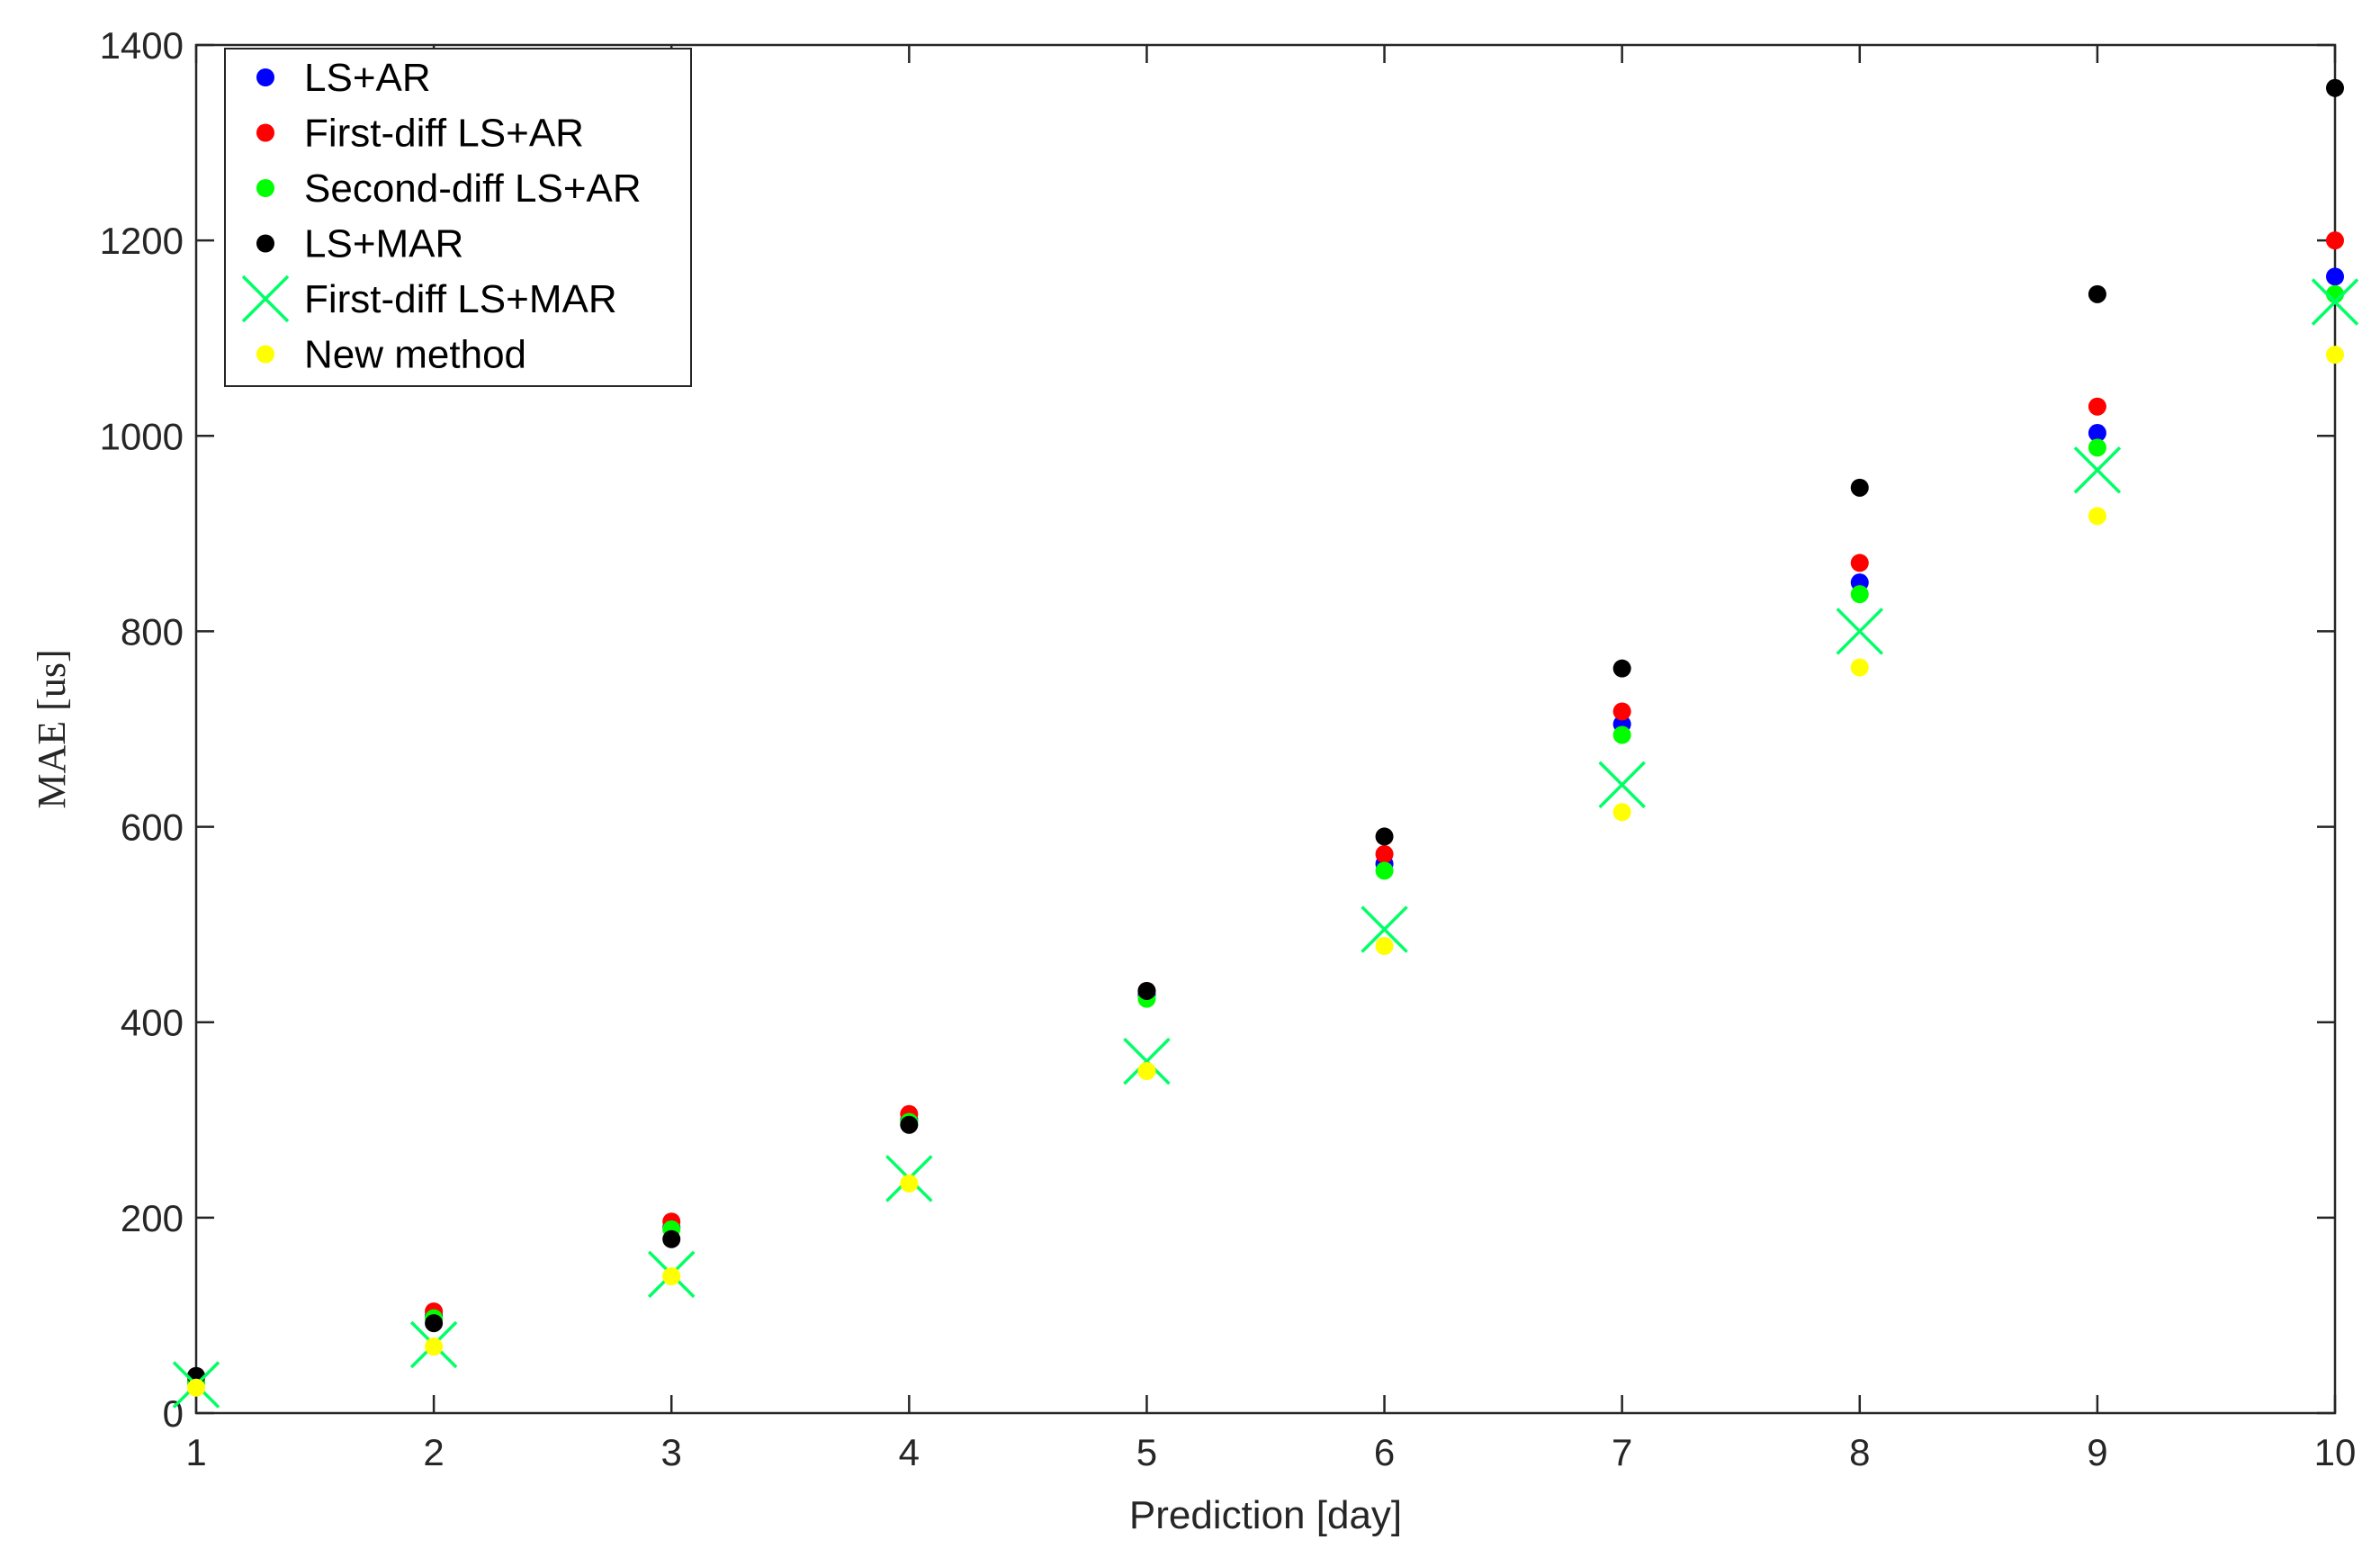 The width and height of the screenshot is (2380, 1549). I want to click on legend-label-new-method: New method, so click(415, 355).